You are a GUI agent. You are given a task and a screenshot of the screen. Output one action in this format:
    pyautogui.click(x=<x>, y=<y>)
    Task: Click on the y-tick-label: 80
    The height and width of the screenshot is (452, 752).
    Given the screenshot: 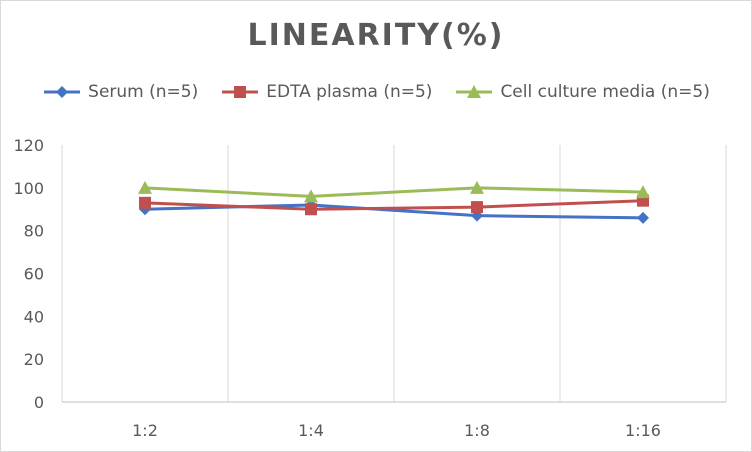 What is the action you would take?
    pyautogui.click(x=34, y=231)
    